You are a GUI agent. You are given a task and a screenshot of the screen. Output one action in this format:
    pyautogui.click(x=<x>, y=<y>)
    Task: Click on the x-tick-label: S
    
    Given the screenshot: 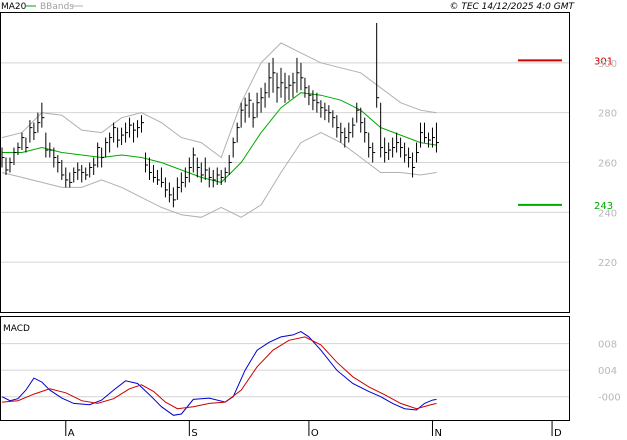 What is the action you would take?
    pyautogui.click(x=194, y=433)
    